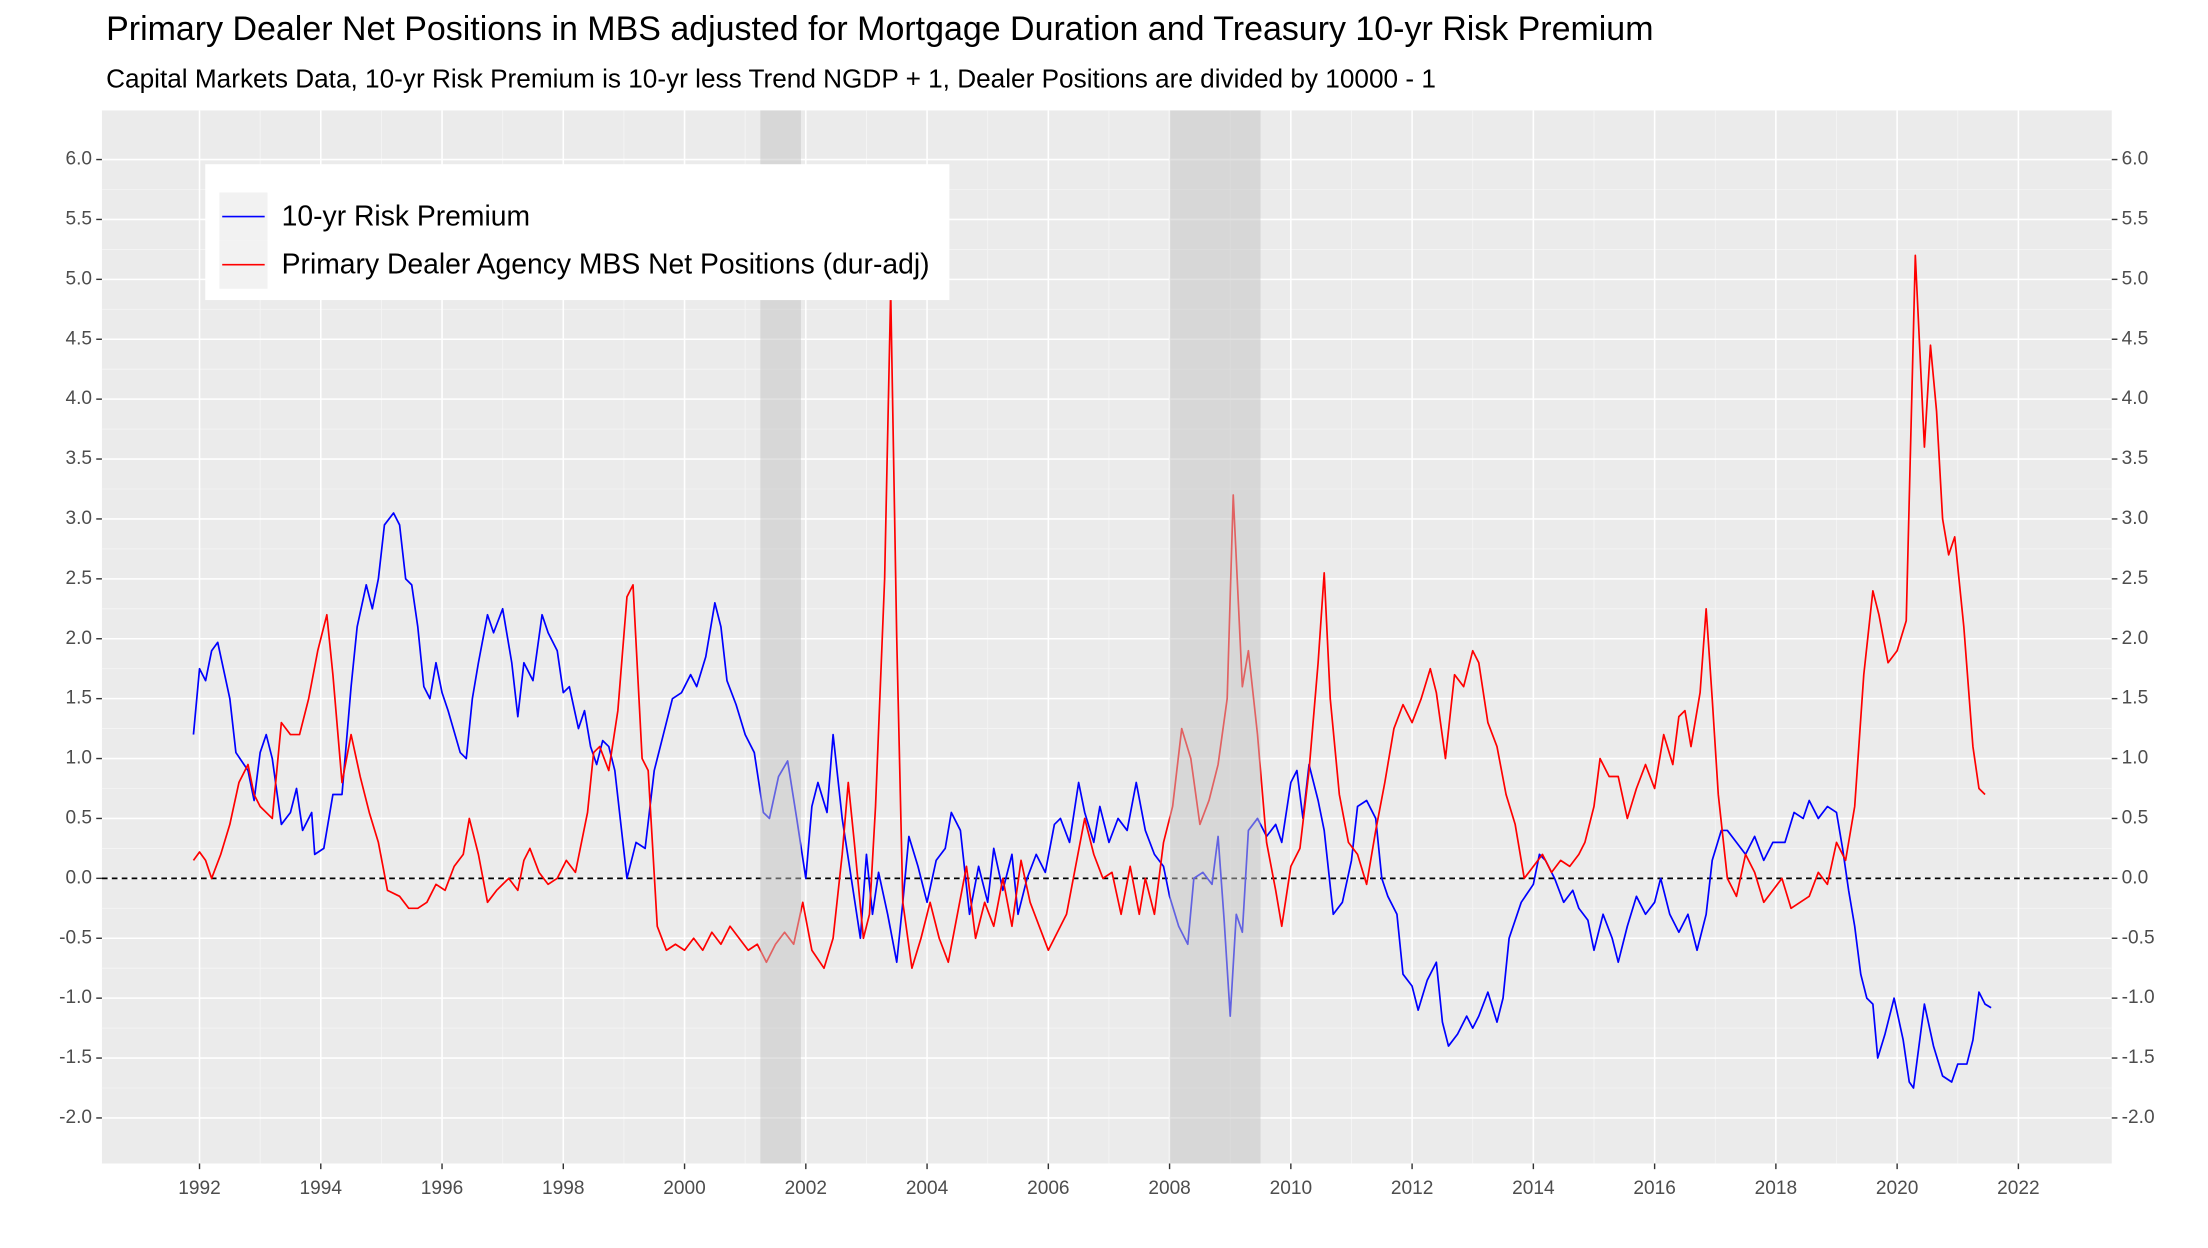  What do you see at coordinates (75, 997) in the screenshot?
I see `y-tick-label: -1.0` at bounding box center [75, 997].